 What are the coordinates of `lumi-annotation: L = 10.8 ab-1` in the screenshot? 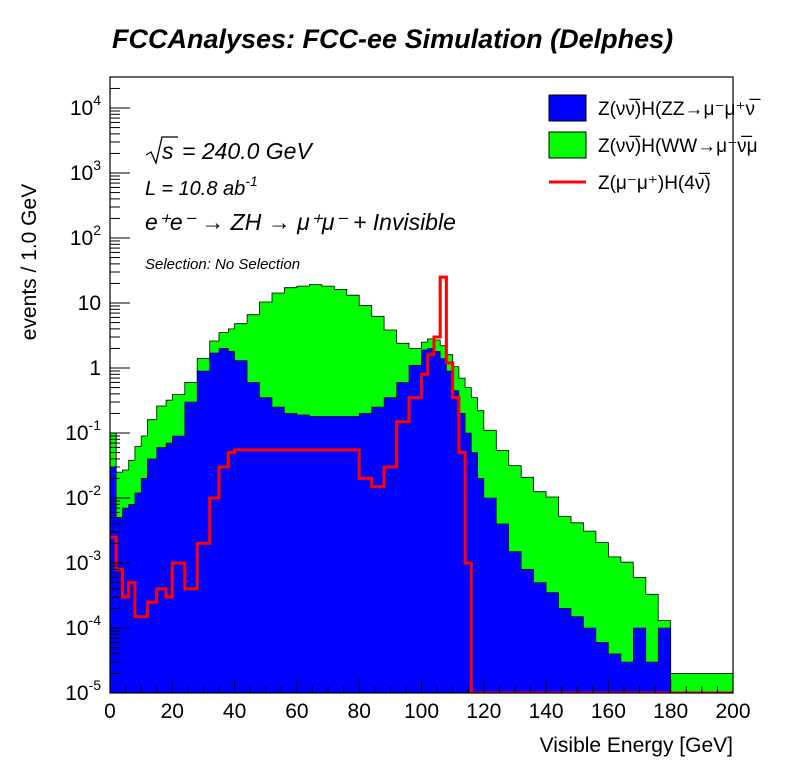 It's located at (201, 186).